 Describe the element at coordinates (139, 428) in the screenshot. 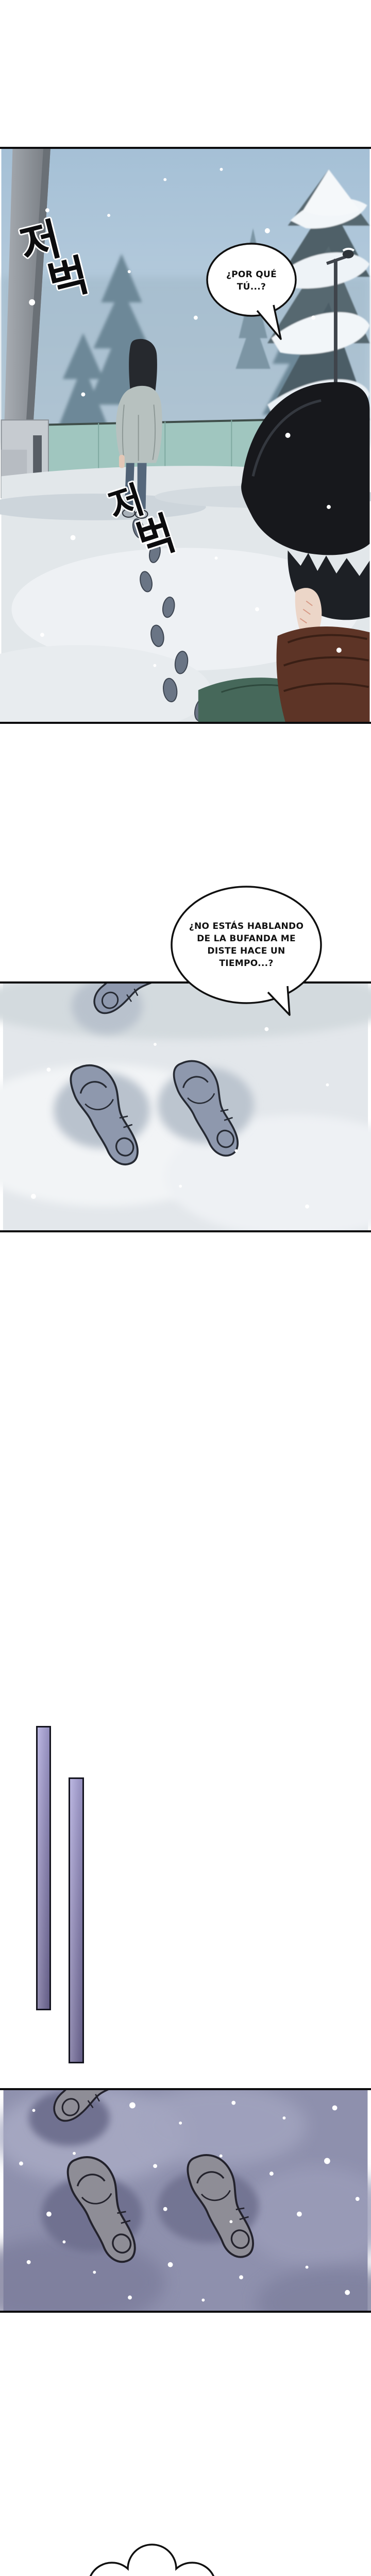

I see `walking-person` at that location.